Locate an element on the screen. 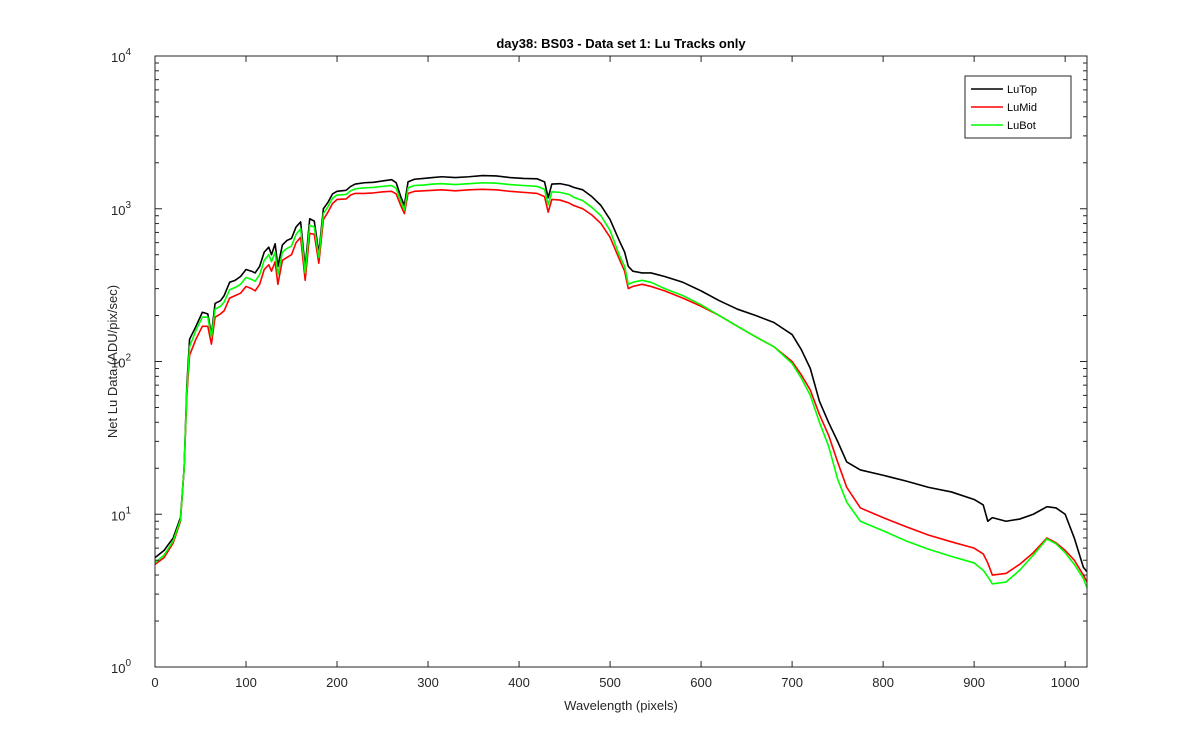 This screenshot has height=750, width=1200. x-tick-label: 200 is located at coordinates (337, 682).